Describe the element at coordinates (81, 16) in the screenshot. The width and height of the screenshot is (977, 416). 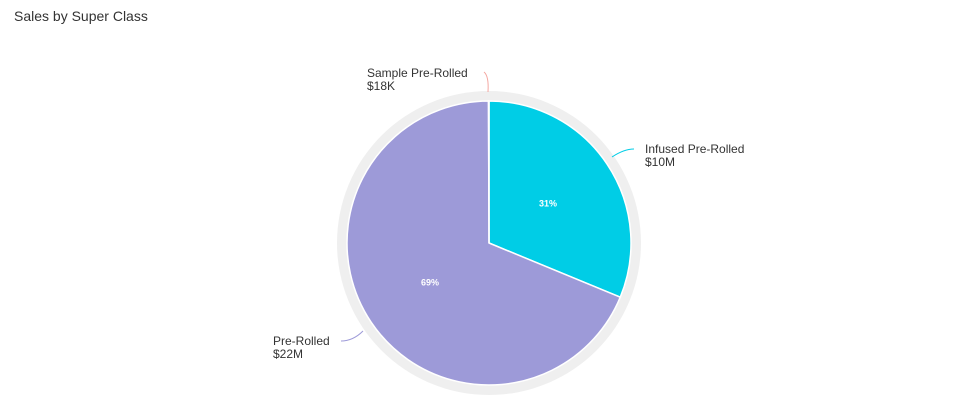
I see `chart-title: Sales by Super Class` at that location.